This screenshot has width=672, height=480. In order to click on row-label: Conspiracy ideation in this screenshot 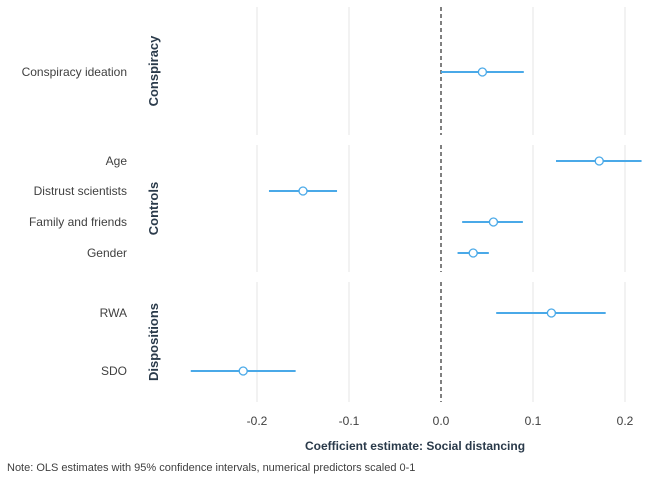, I will do `click(74, 72)`.